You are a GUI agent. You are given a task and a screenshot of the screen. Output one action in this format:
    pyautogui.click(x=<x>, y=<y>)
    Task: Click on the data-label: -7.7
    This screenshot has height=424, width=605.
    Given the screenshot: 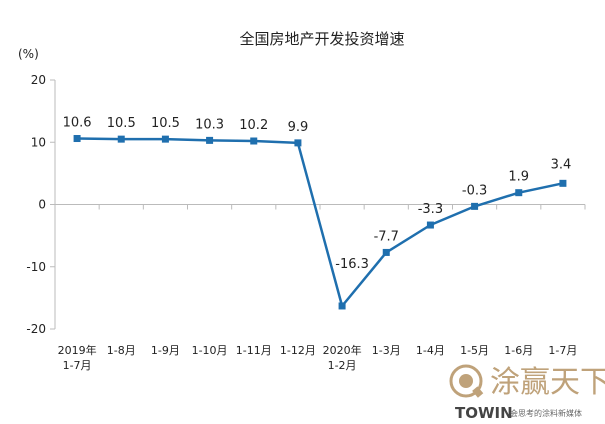 What is the action you would take?
    pyautogui.click(x=386, y=236)
    